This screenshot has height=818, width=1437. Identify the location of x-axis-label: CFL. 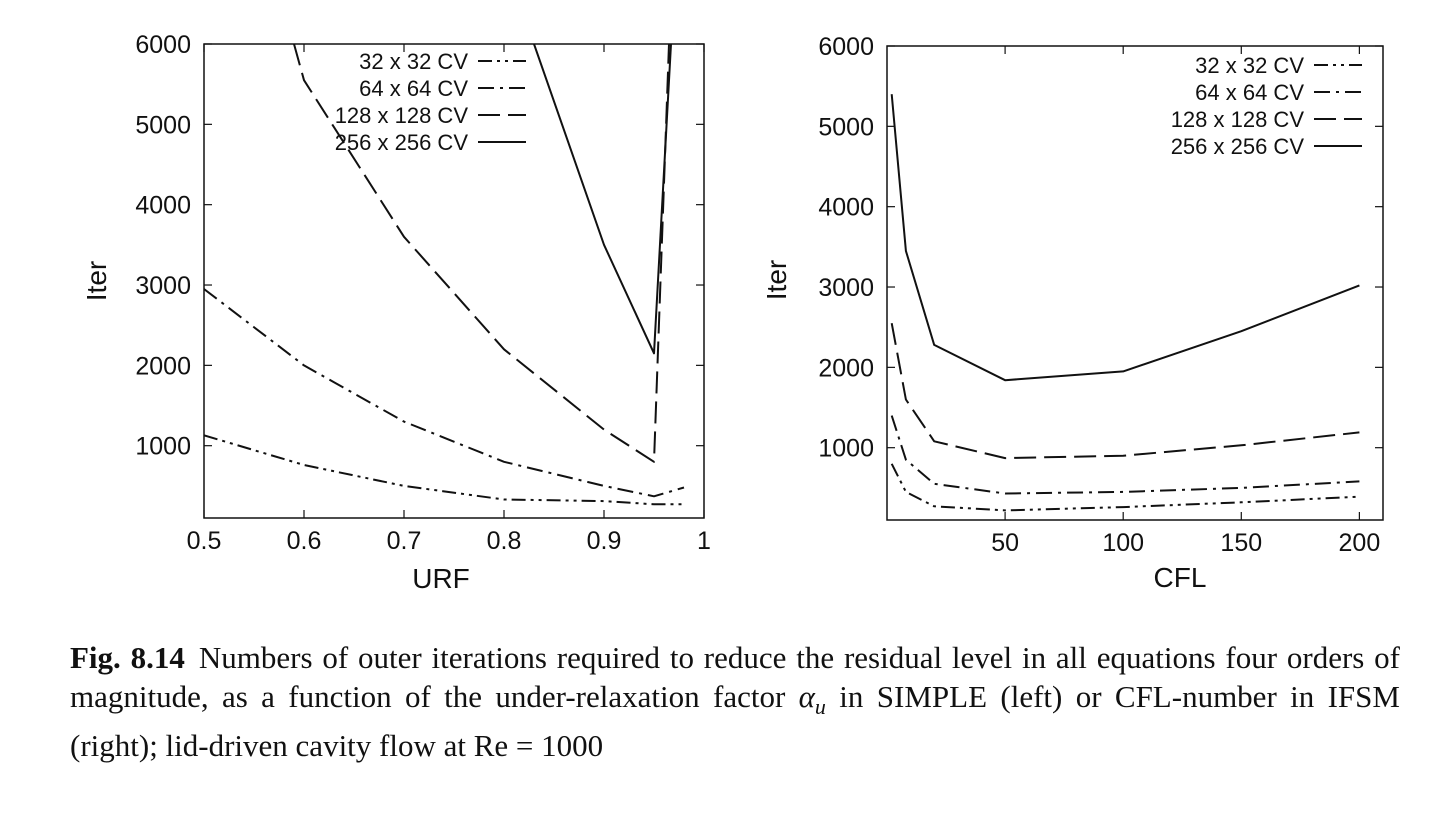
(1180, 577).